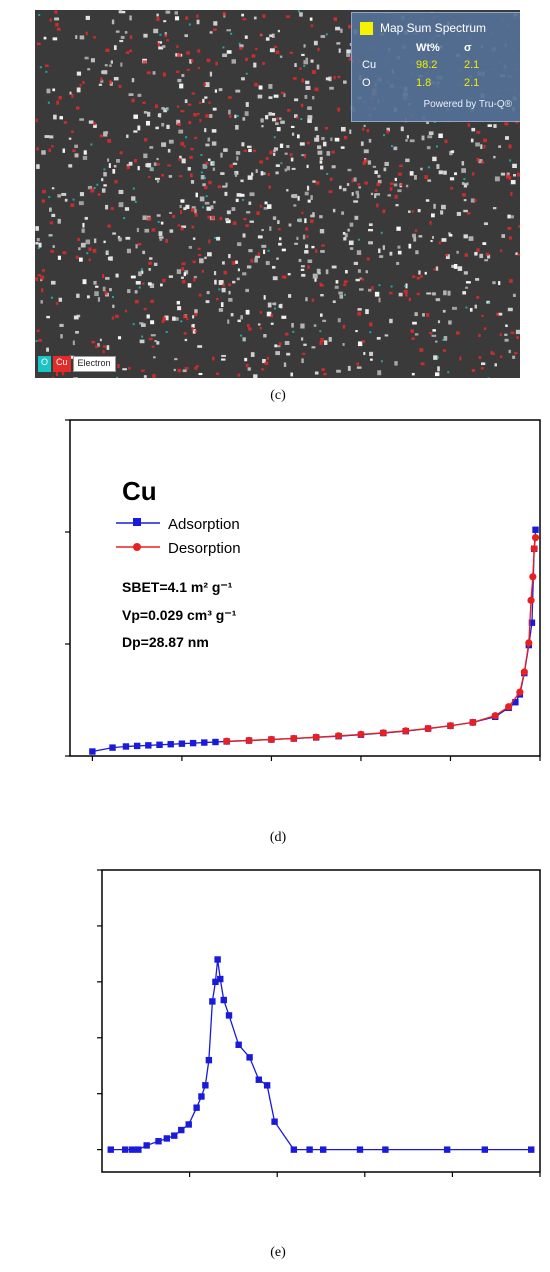 The height and width of the screenshot is (1272, 550). What do you see at coordinates (468, 48) in the screenshot?
I see `sigma-header: σ` at bounding box center [468, 48].